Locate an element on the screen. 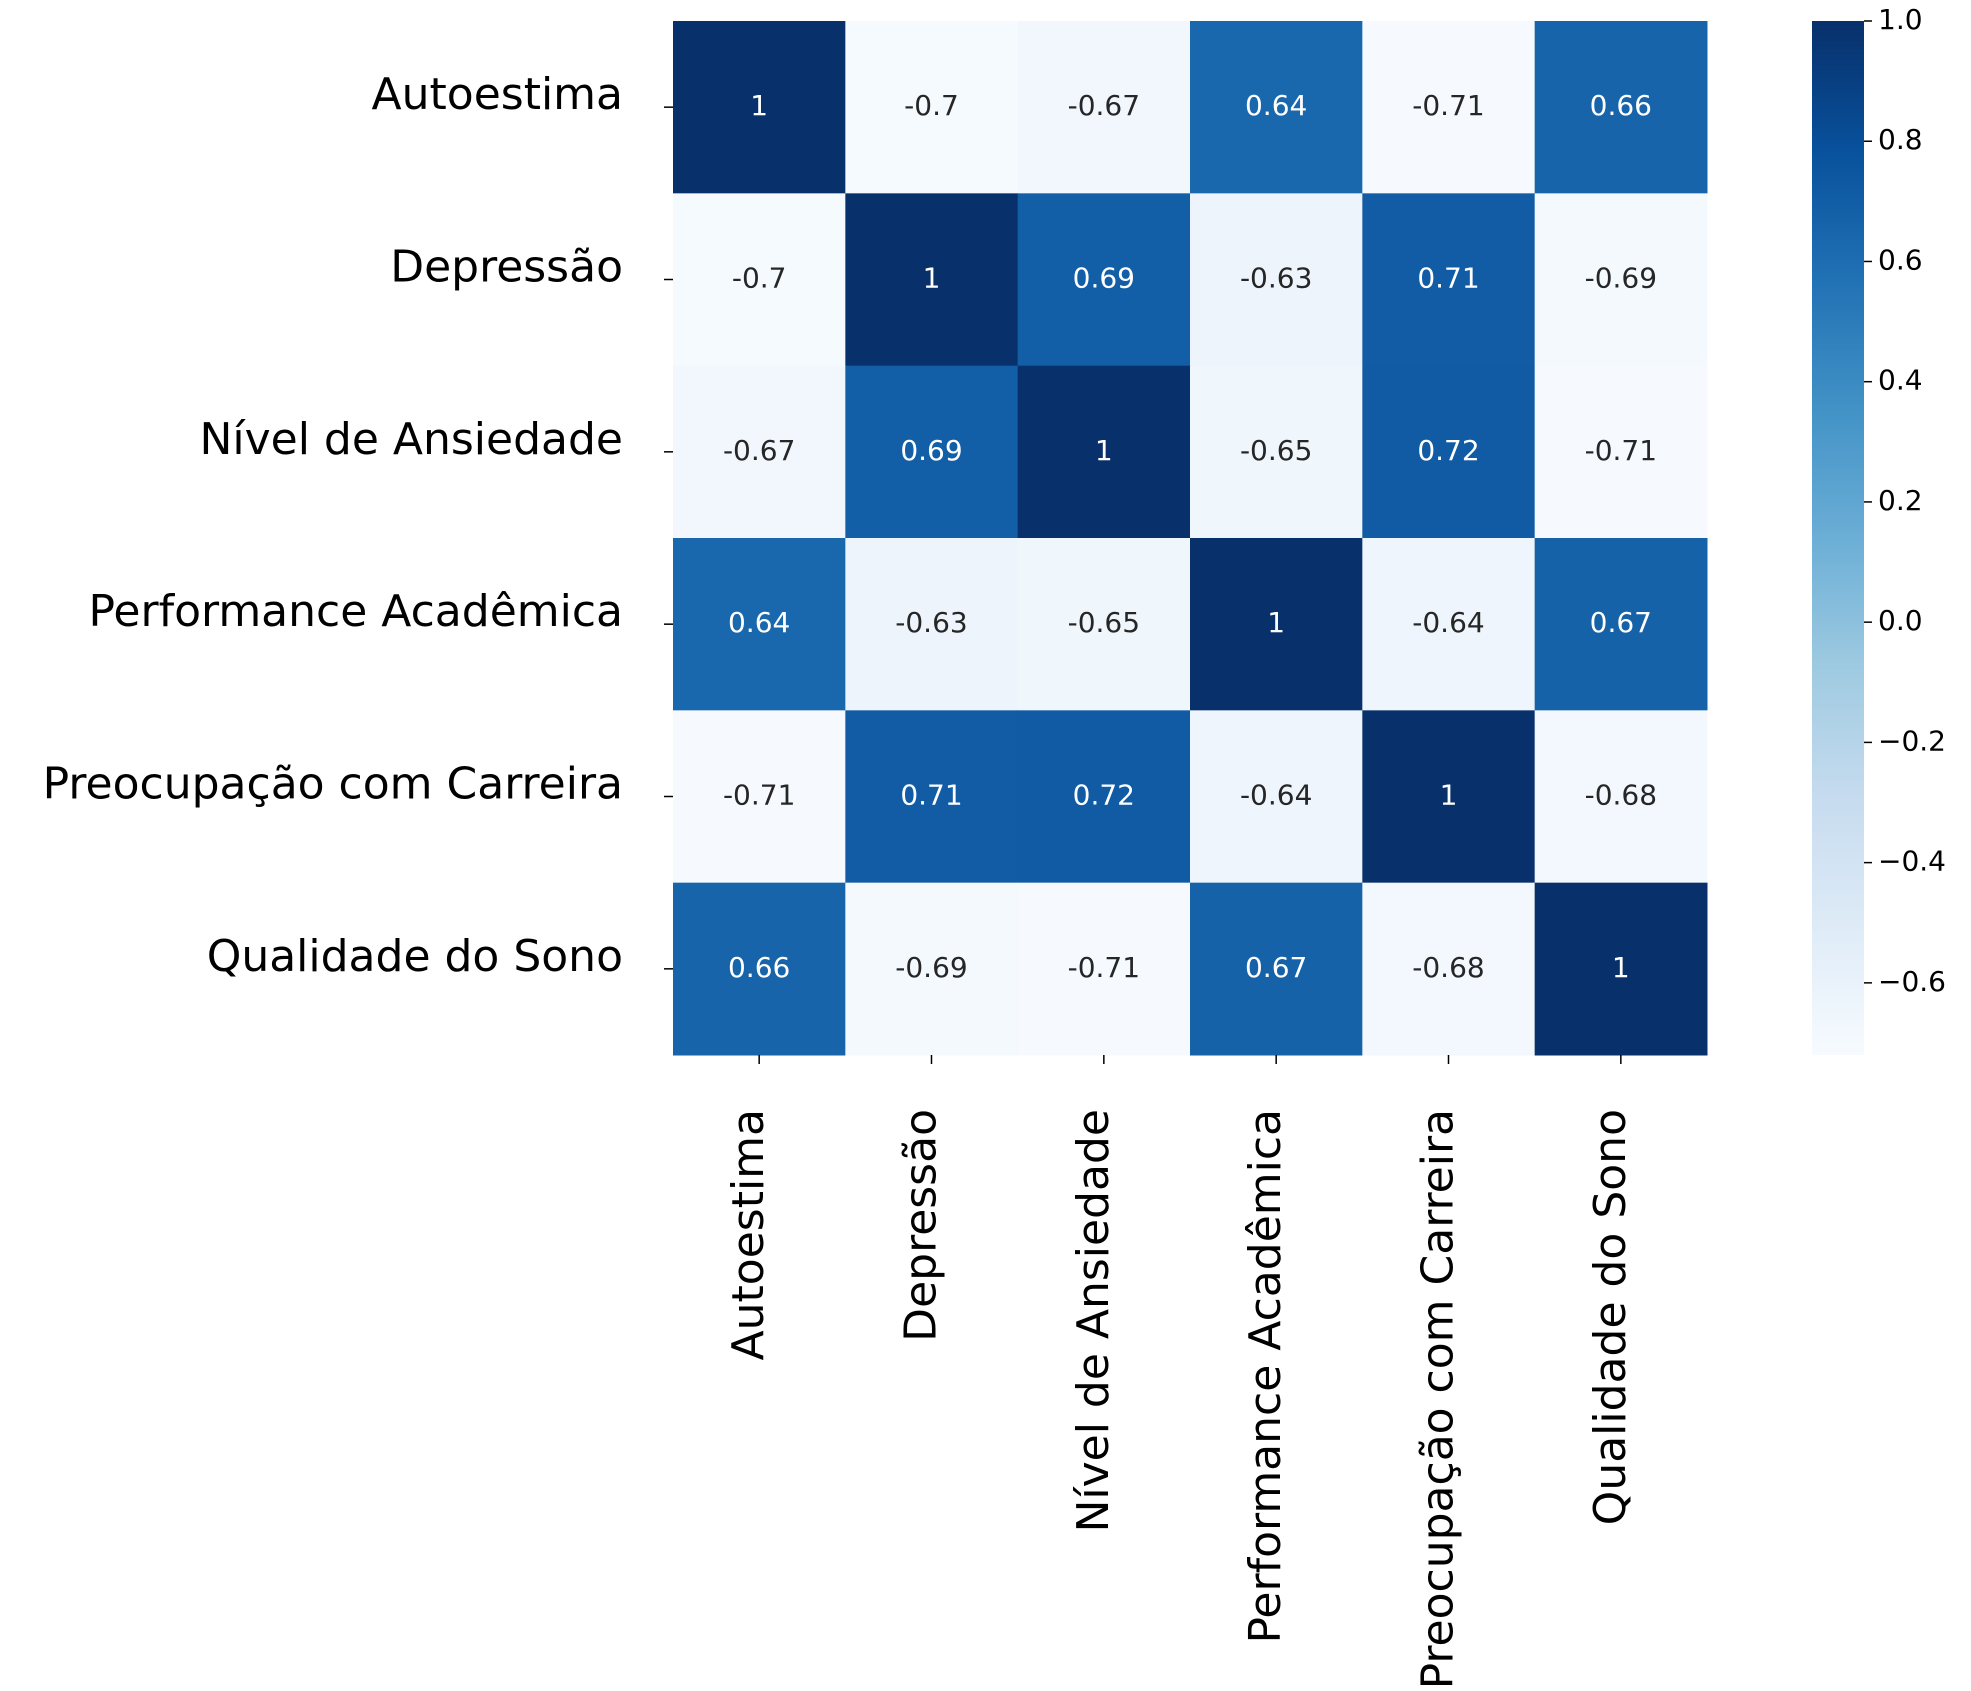 This screenshot has width=1971, height=1691. colorbar is located at coordinates (1838, 538).